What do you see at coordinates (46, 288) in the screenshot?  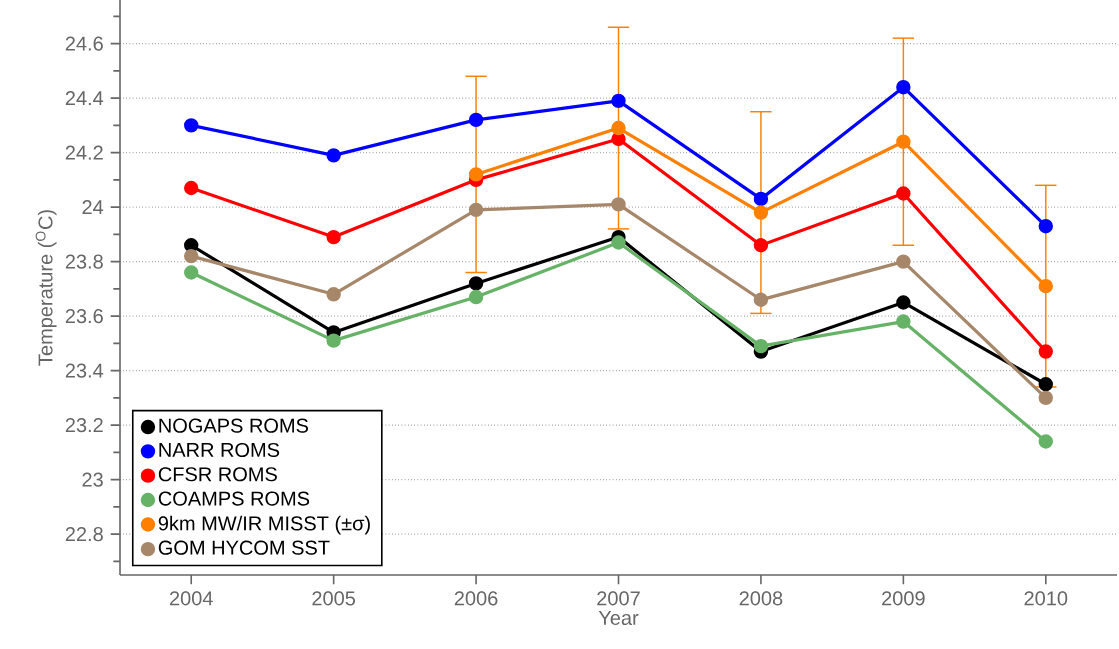 I see `y-axis-title: Temperature ($^{O}$C)` at bounding box center [46, 288].